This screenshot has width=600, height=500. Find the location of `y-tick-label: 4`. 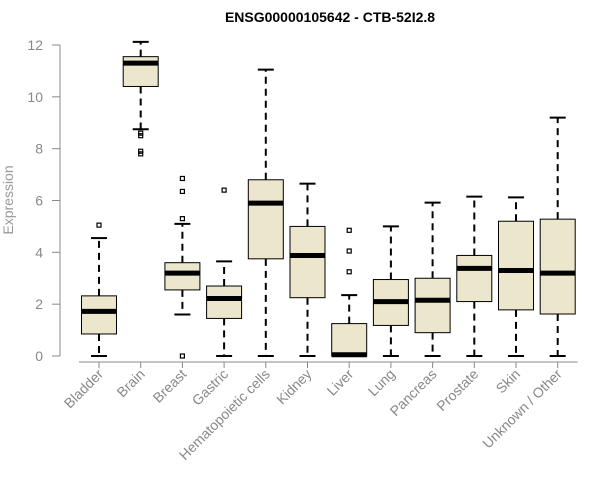

y-tick-label: 4 is located at coordinates (39, 252).